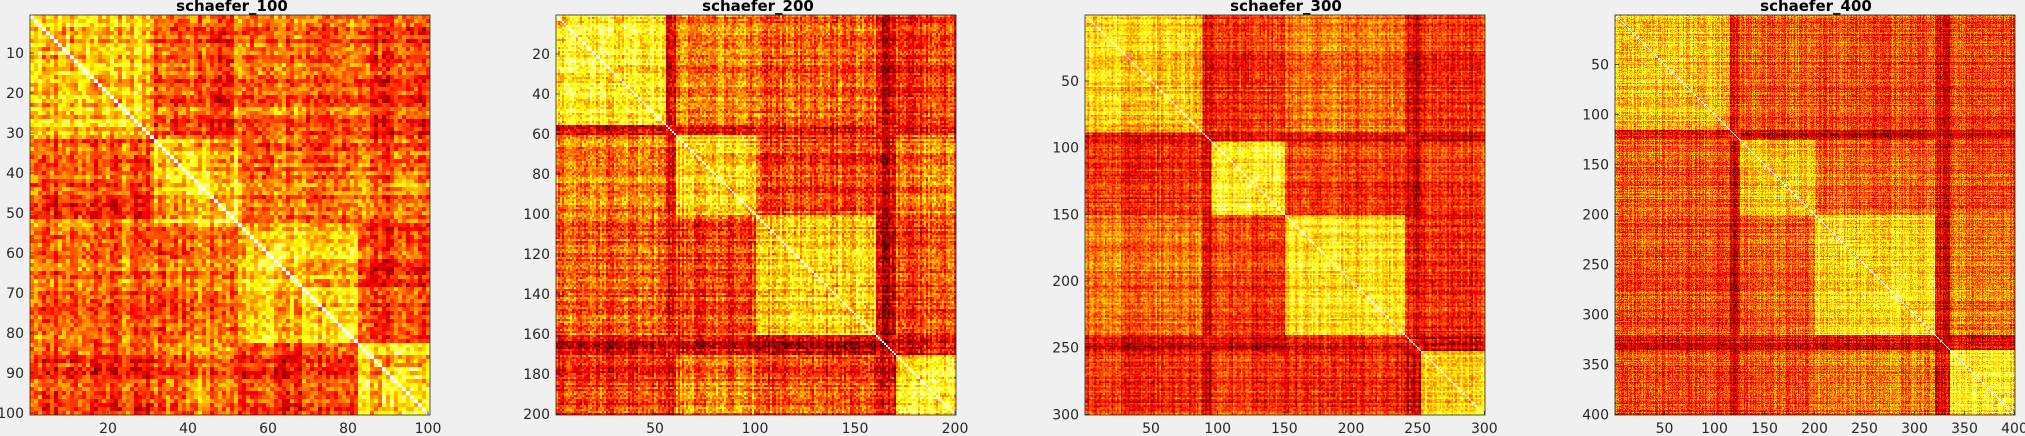  What do you see at coordinates (15, 54) in the screenshot?
I see `y-tick-label: 10` at bounding box center [15, 54].